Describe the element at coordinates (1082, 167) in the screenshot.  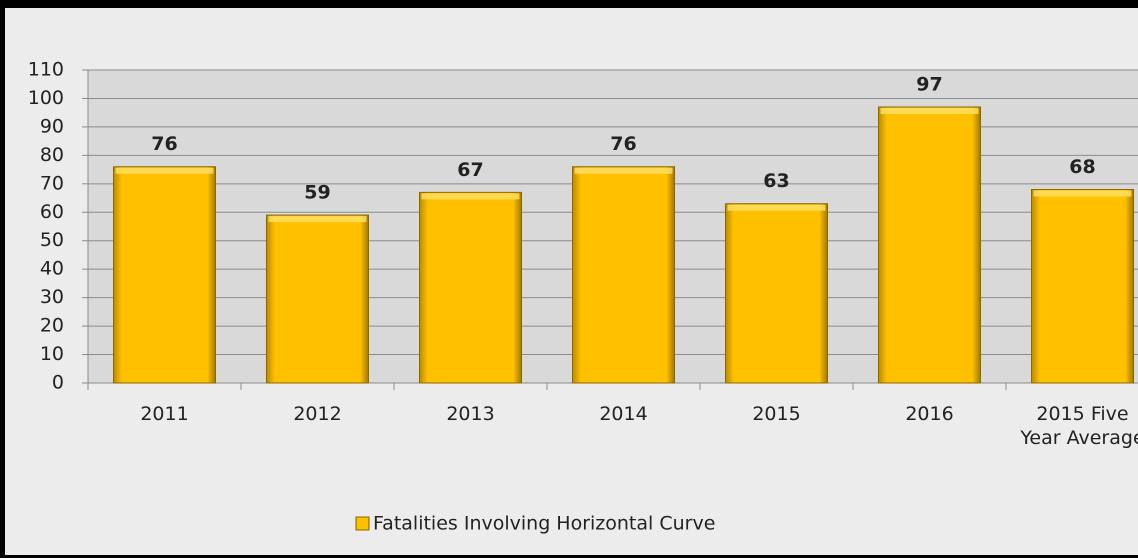
I see `value-label: 68` at that location.